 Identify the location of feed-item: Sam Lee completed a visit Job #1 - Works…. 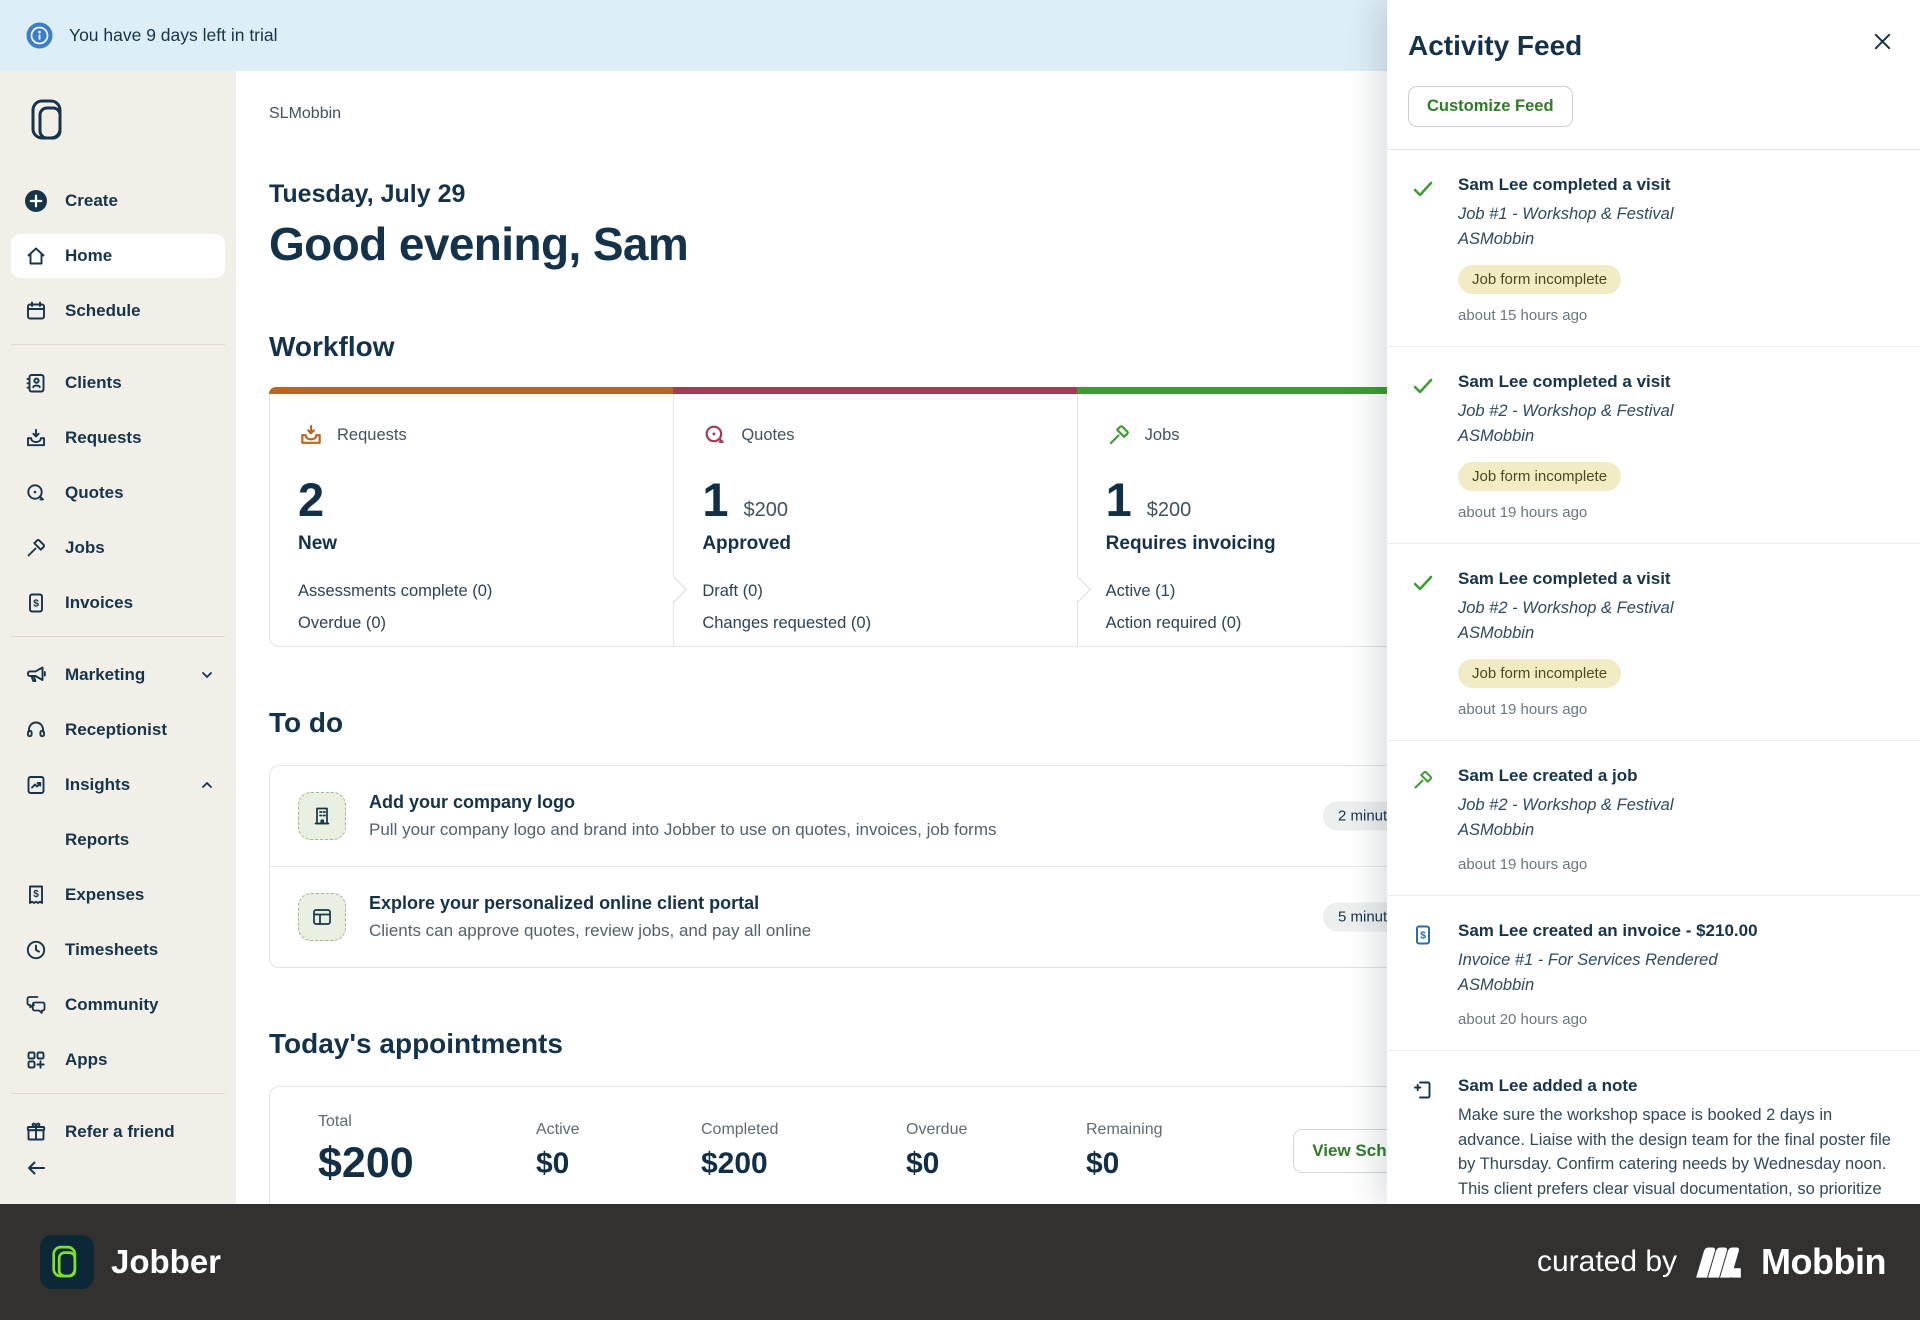
(1653, 248).